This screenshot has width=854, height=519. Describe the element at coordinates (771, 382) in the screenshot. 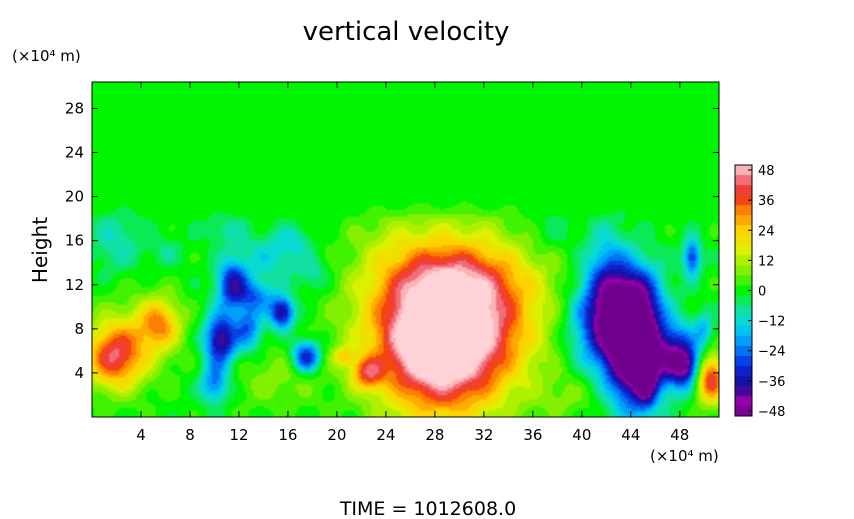

I see `colorbar-tick-label: −36` at that location.